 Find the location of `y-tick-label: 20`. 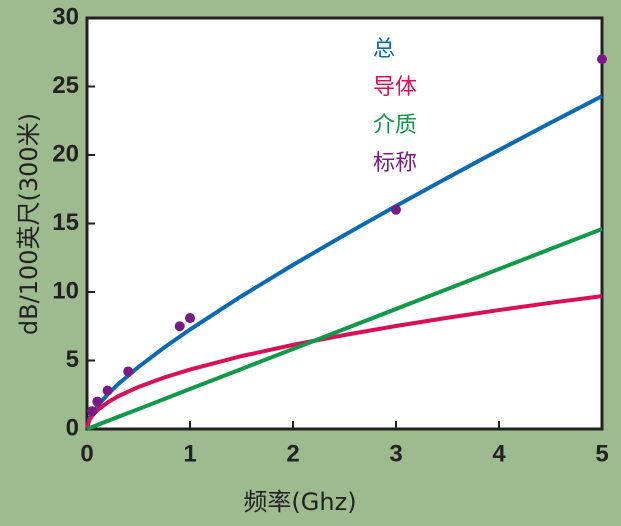

y-tick-label: 20 is located at coordinates (65, 153).